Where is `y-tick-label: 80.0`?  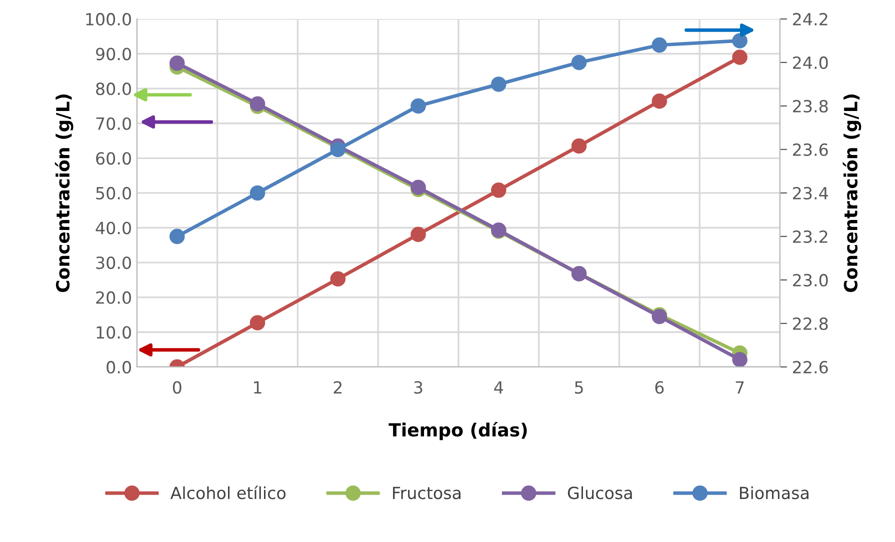
y-tick-label: 80.0 is located at coordinates (113, 89).